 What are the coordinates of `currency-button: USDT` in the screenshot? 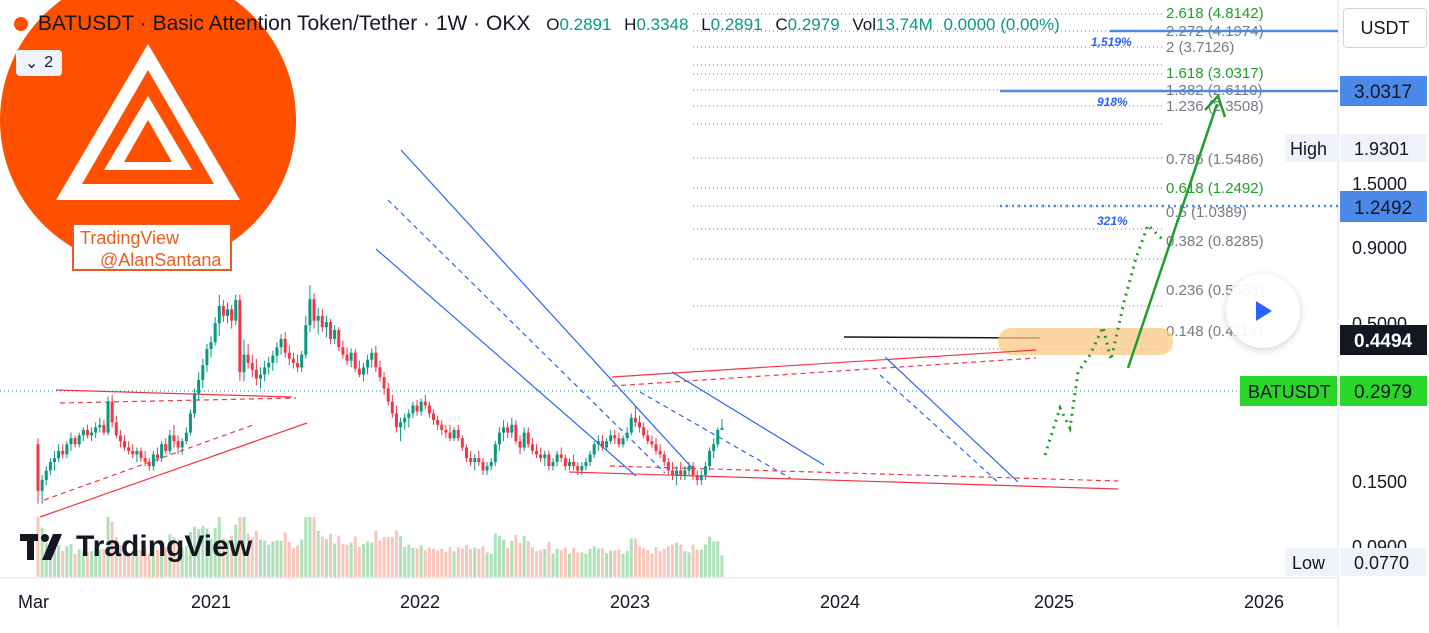 It's located at (1385, 28).